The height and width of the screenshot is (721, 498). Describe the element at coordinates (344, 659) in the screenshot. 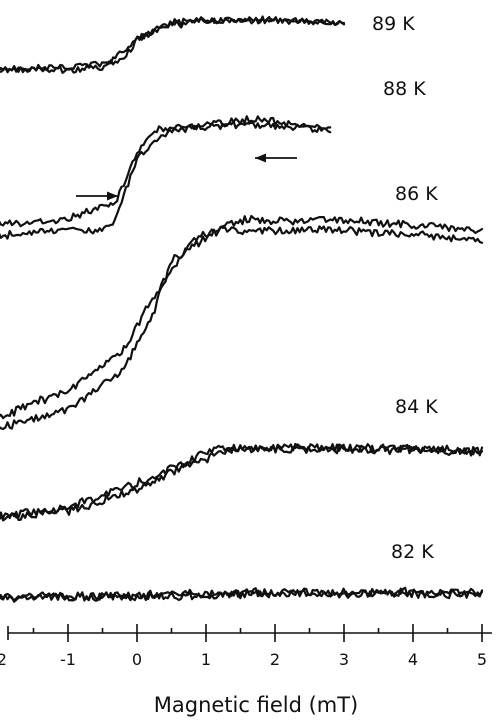

I see `x-tick-label: 3` at that location.